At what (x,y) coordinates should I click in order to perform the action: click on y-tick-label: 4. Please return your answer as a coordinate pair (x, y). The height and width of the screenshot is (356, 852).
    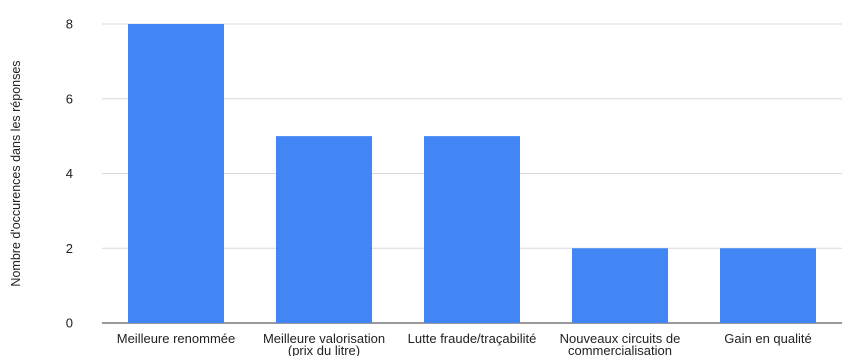
    Looking at the image, I should click on (69, 173).